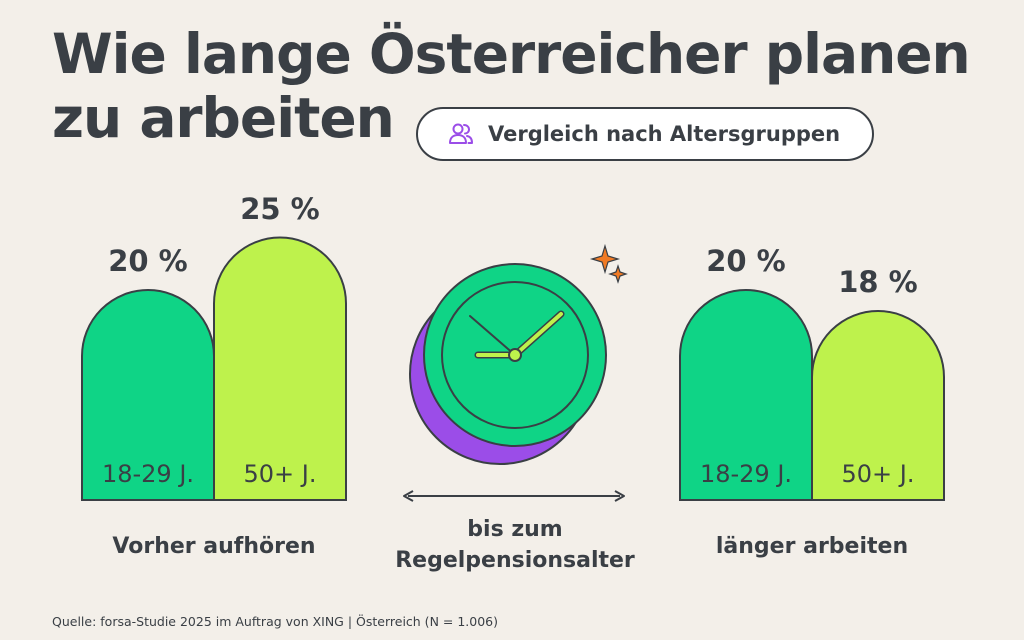 Image resolution: width=1024 pixels, height=640 pixels. Describe the element at coordinates (746, 474) in the screenshot. I see `bar-category-label-1-0: 18-29 J.` at that location.